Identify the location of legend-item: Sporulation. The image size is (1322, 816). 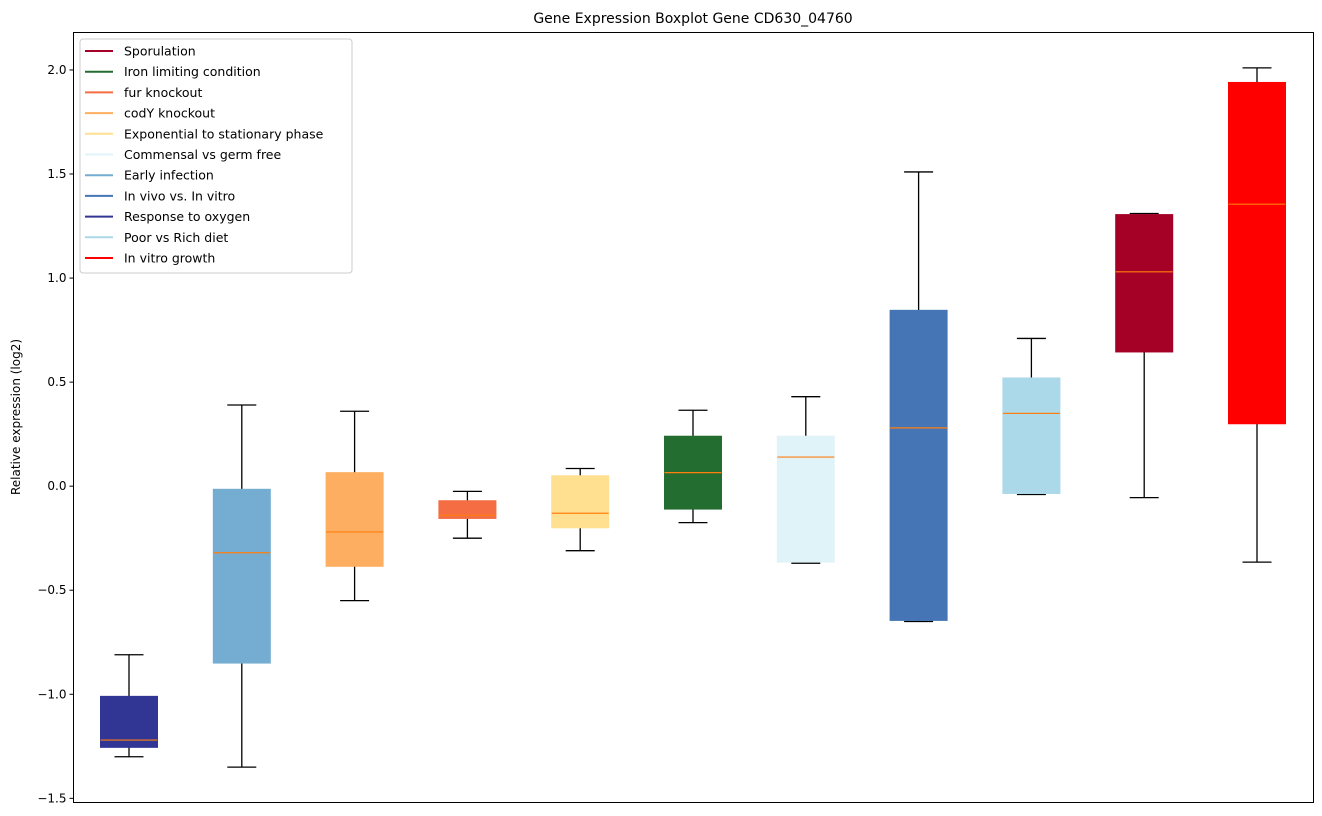
(140, 51).